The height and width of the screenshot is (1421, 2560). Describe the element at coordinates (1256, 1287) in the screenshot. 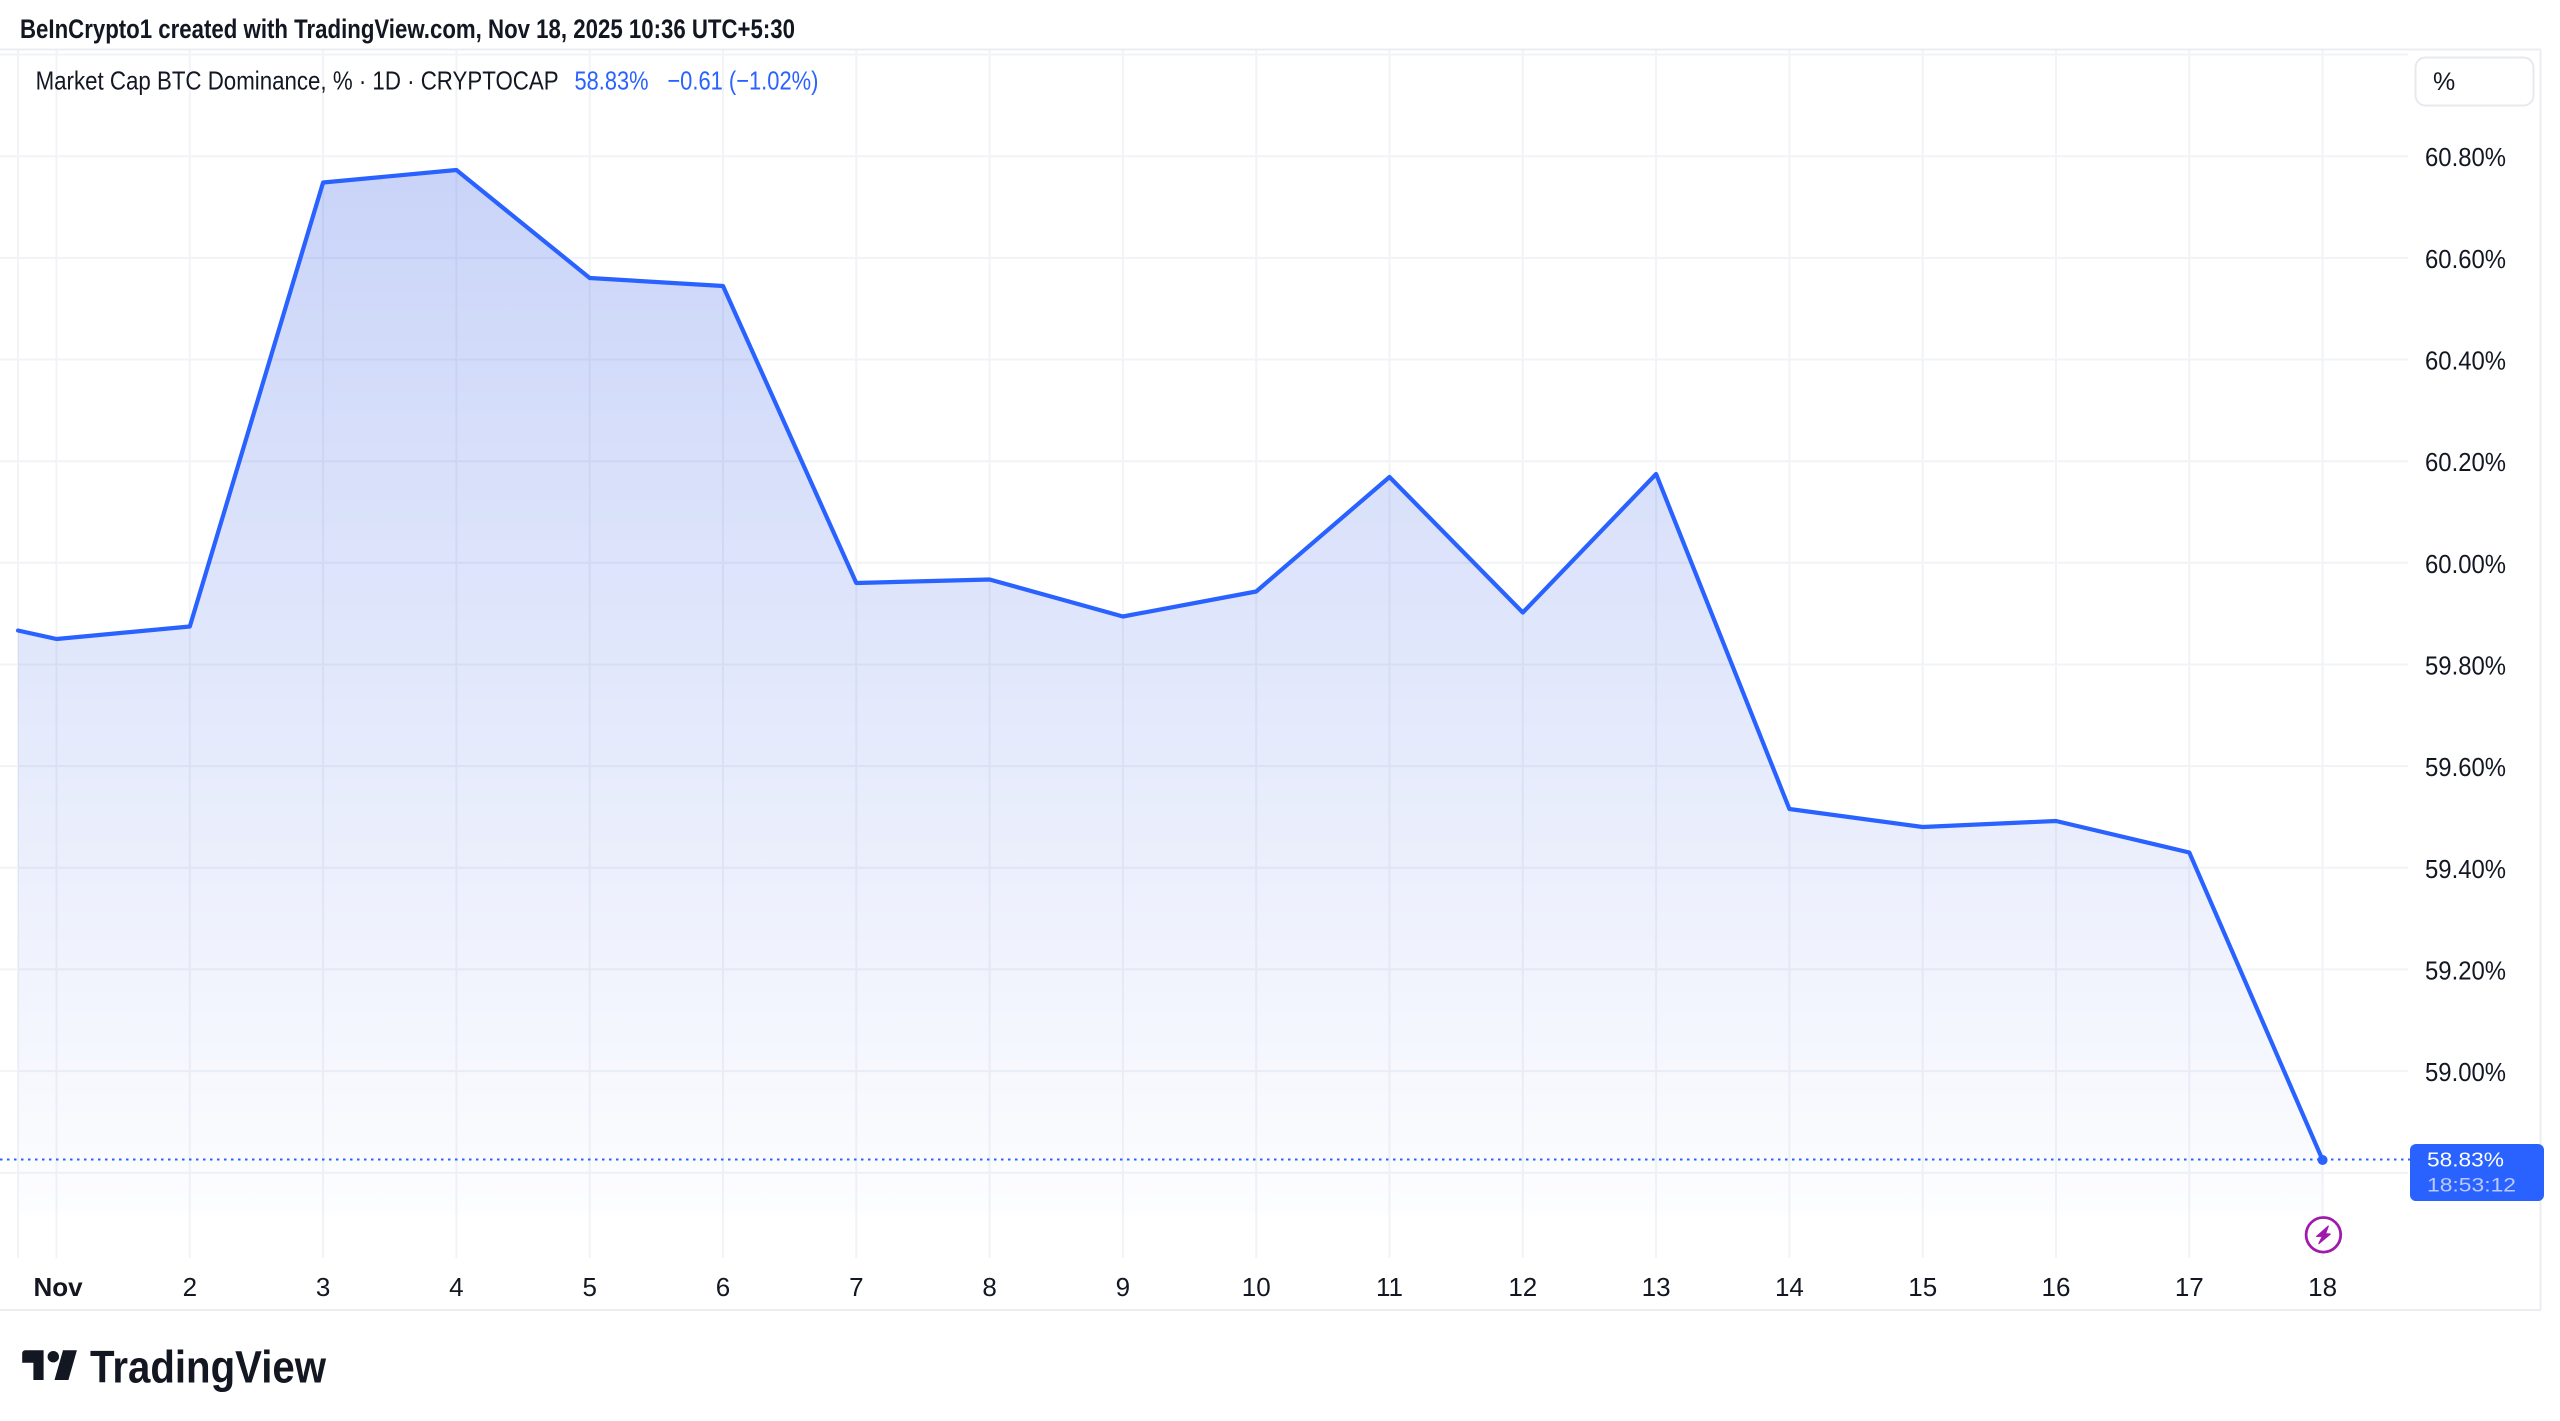

I see `svg-text: 10` at that location.